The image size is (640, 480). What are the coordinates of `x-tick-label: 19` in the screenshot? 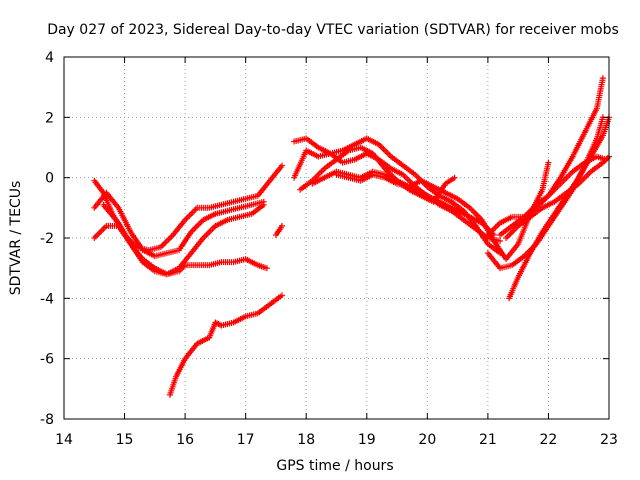 It's located at (367, 440).